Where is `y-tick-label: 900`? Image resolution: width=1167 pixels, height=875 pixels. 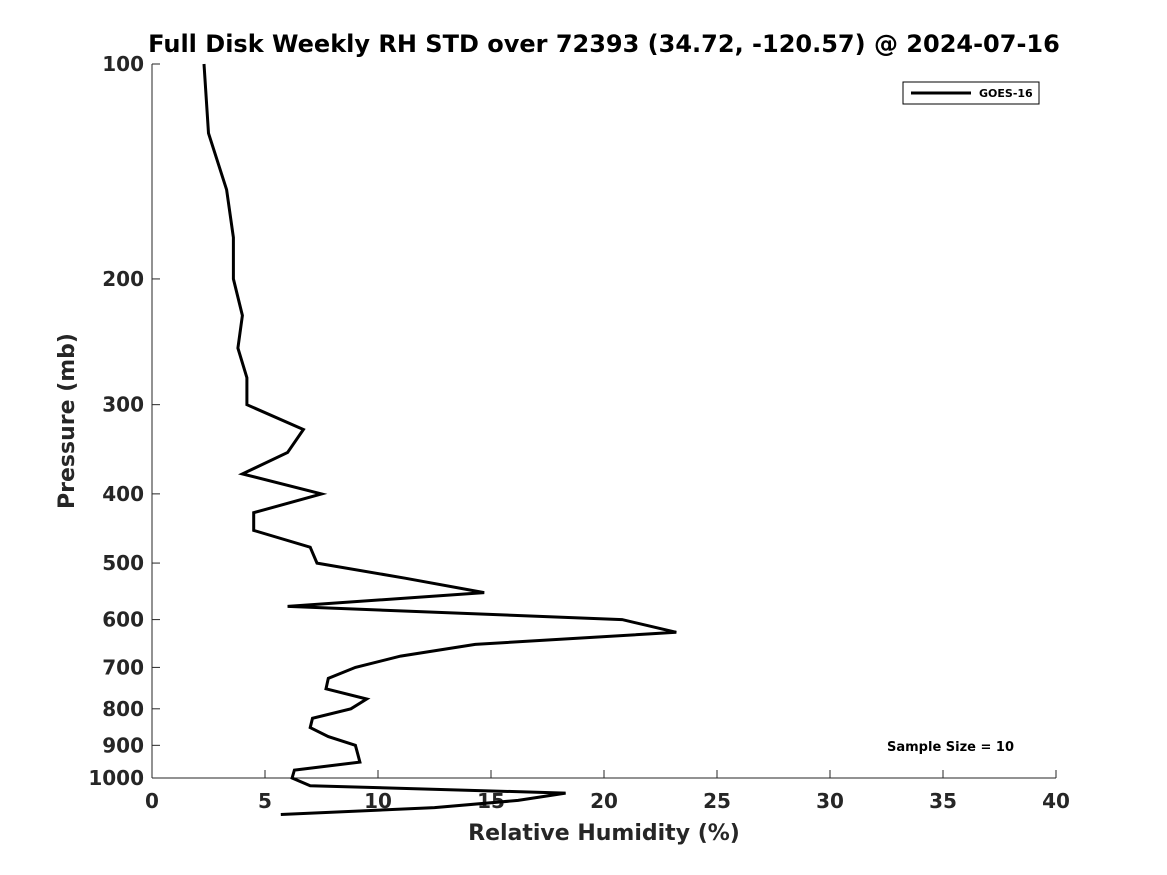
y-tick-label: 900 is located at coordinates (123, 745).